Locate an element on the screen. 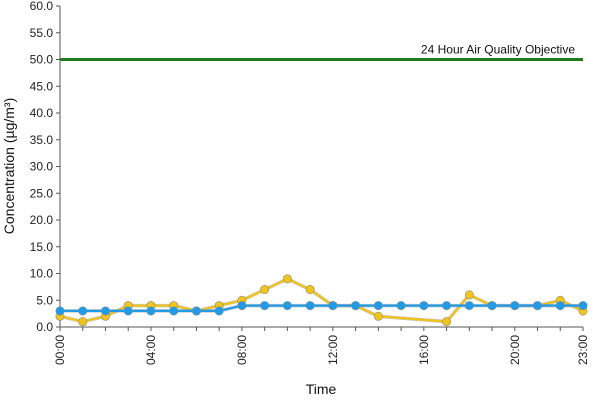 The height and width of the screenshot is (400, 600). series-line is located at coordinates (321, 300).